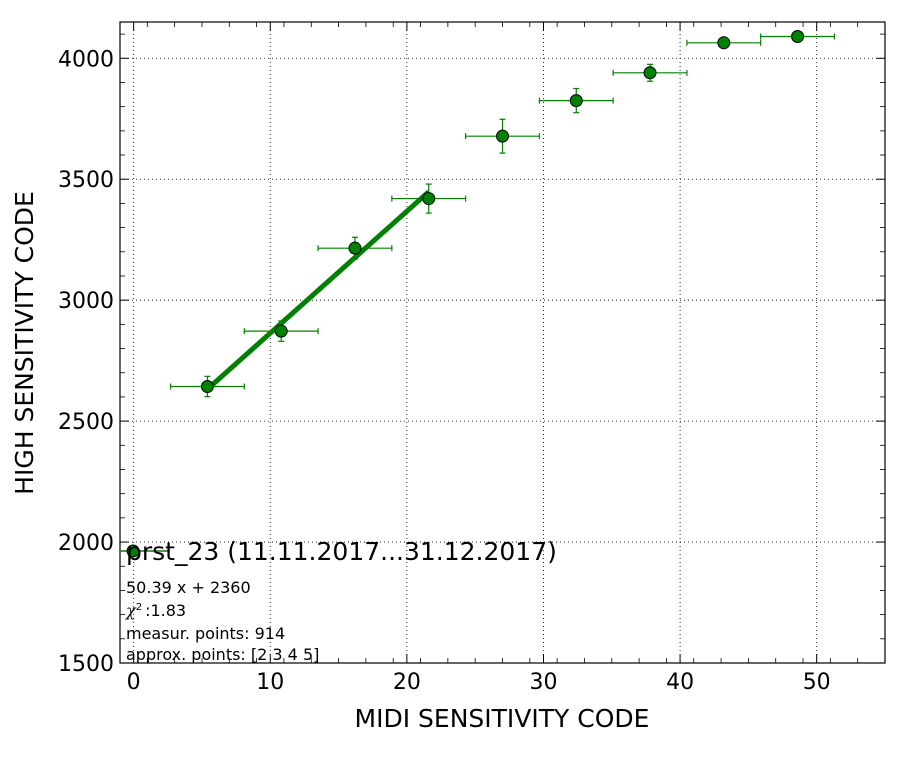 The height and width of the screenshot is (762, 912). What do you see at coordinates (86, 664) in the screenshot?
I see `y-tick-label: 1500` at bounding box center [86, 664].